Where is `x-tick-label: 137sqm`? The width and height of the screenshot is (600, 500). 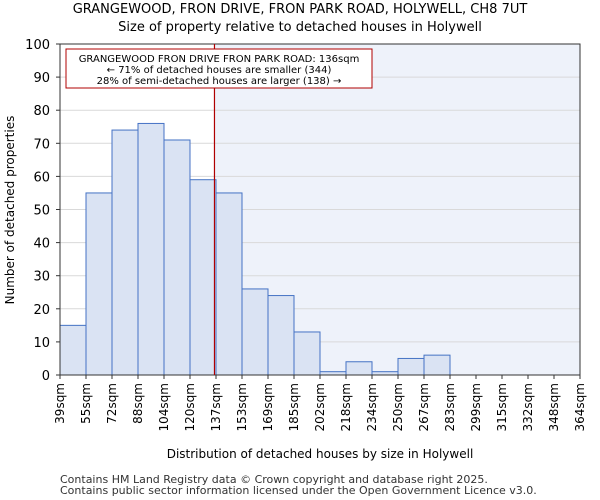 x-tick-label: 137sqm is located at coordinates (216, 407).